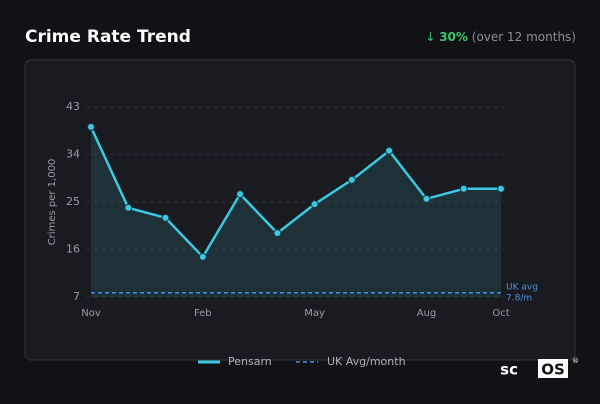  What do you see at coordinates (91, 313) in the screenshot?
I see `x-tick-label: Nov` at bounding box center [91, 313].